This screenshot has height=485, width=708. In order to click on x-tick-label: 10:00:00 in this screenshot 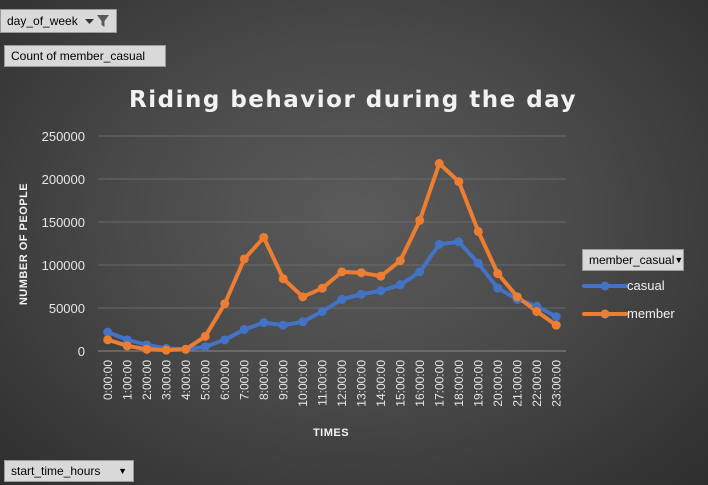, I will do `click(303, 383)`.